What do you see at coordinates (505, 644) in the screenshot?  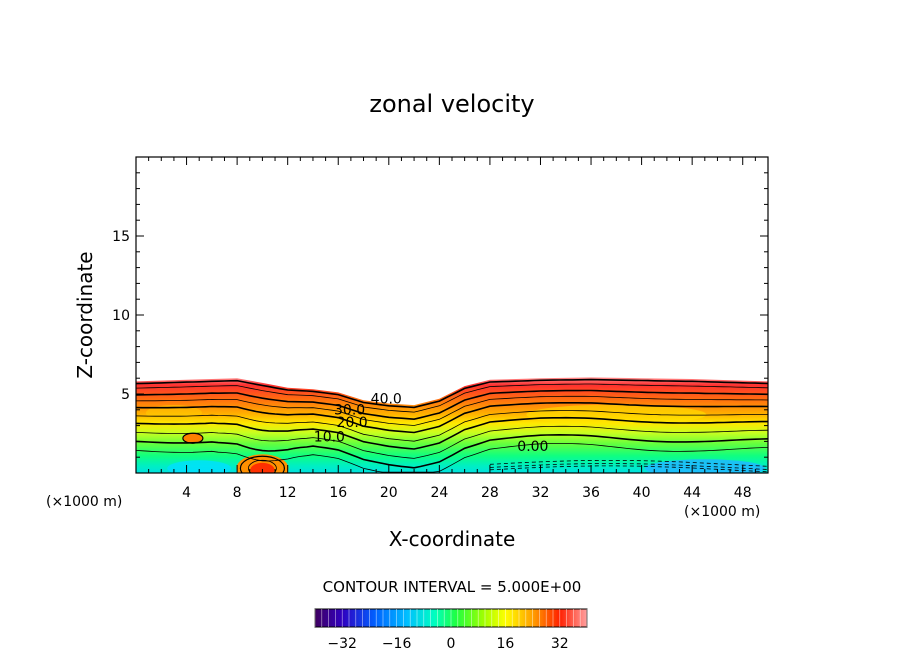 I see `colorbar-tick-label: 16` at bounding box center [505, 644].